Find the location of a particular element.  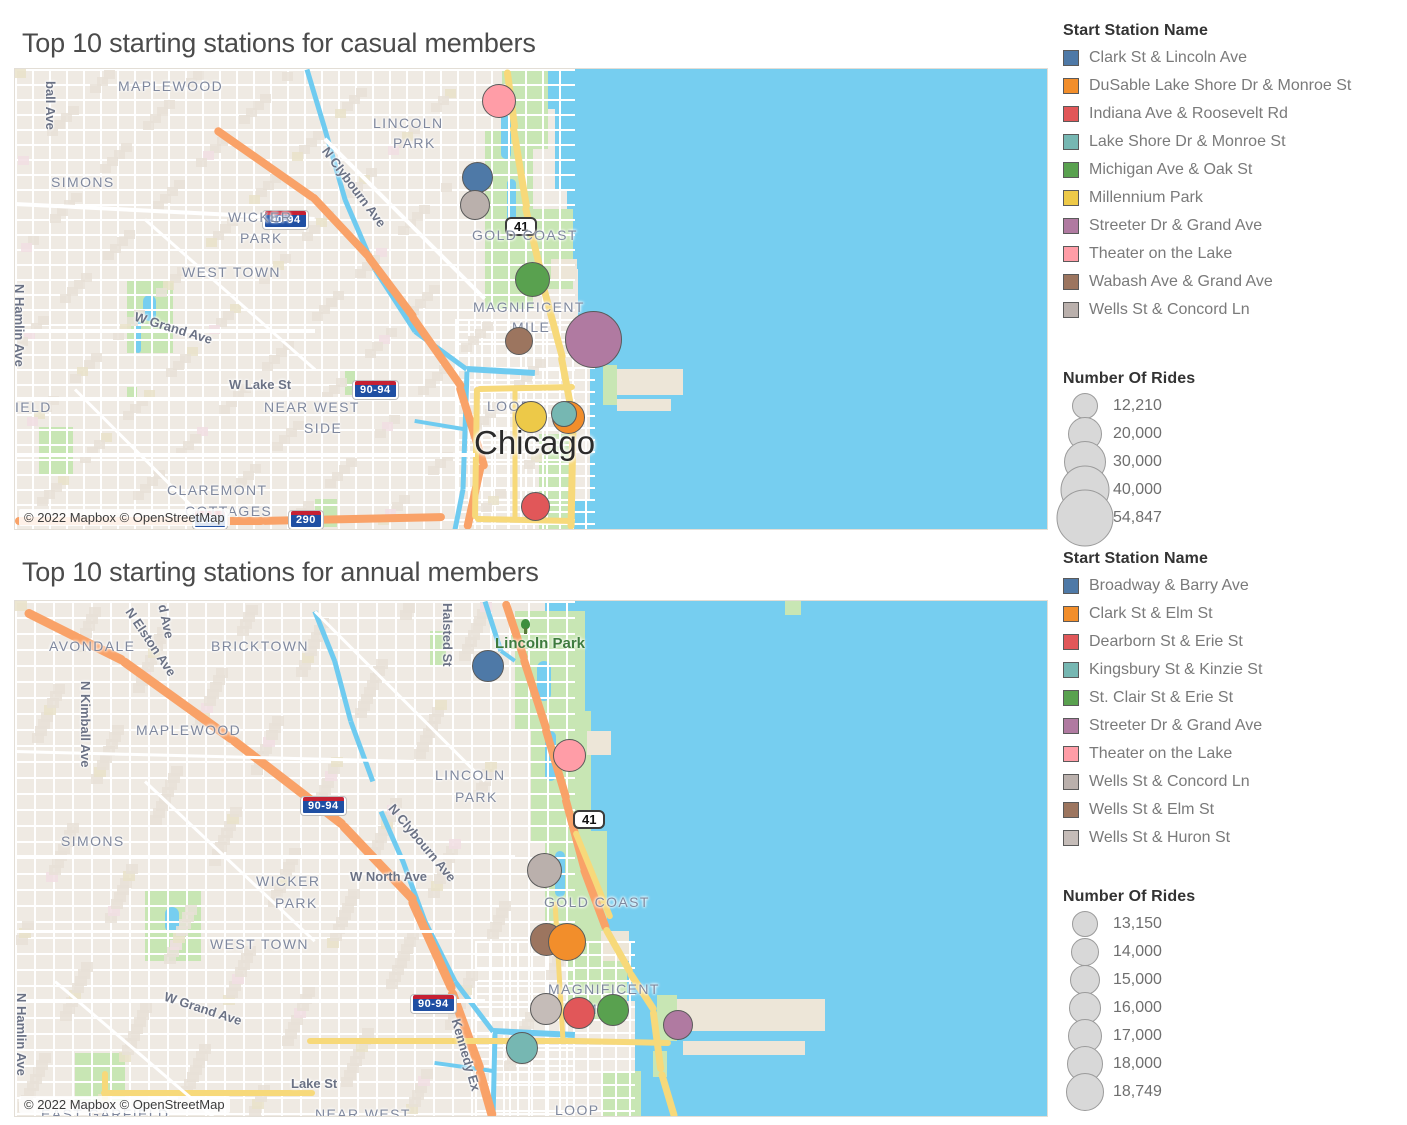

legend-item-casual-4: Michigan Ave & Oak St is located at coordinates (1207, 170).